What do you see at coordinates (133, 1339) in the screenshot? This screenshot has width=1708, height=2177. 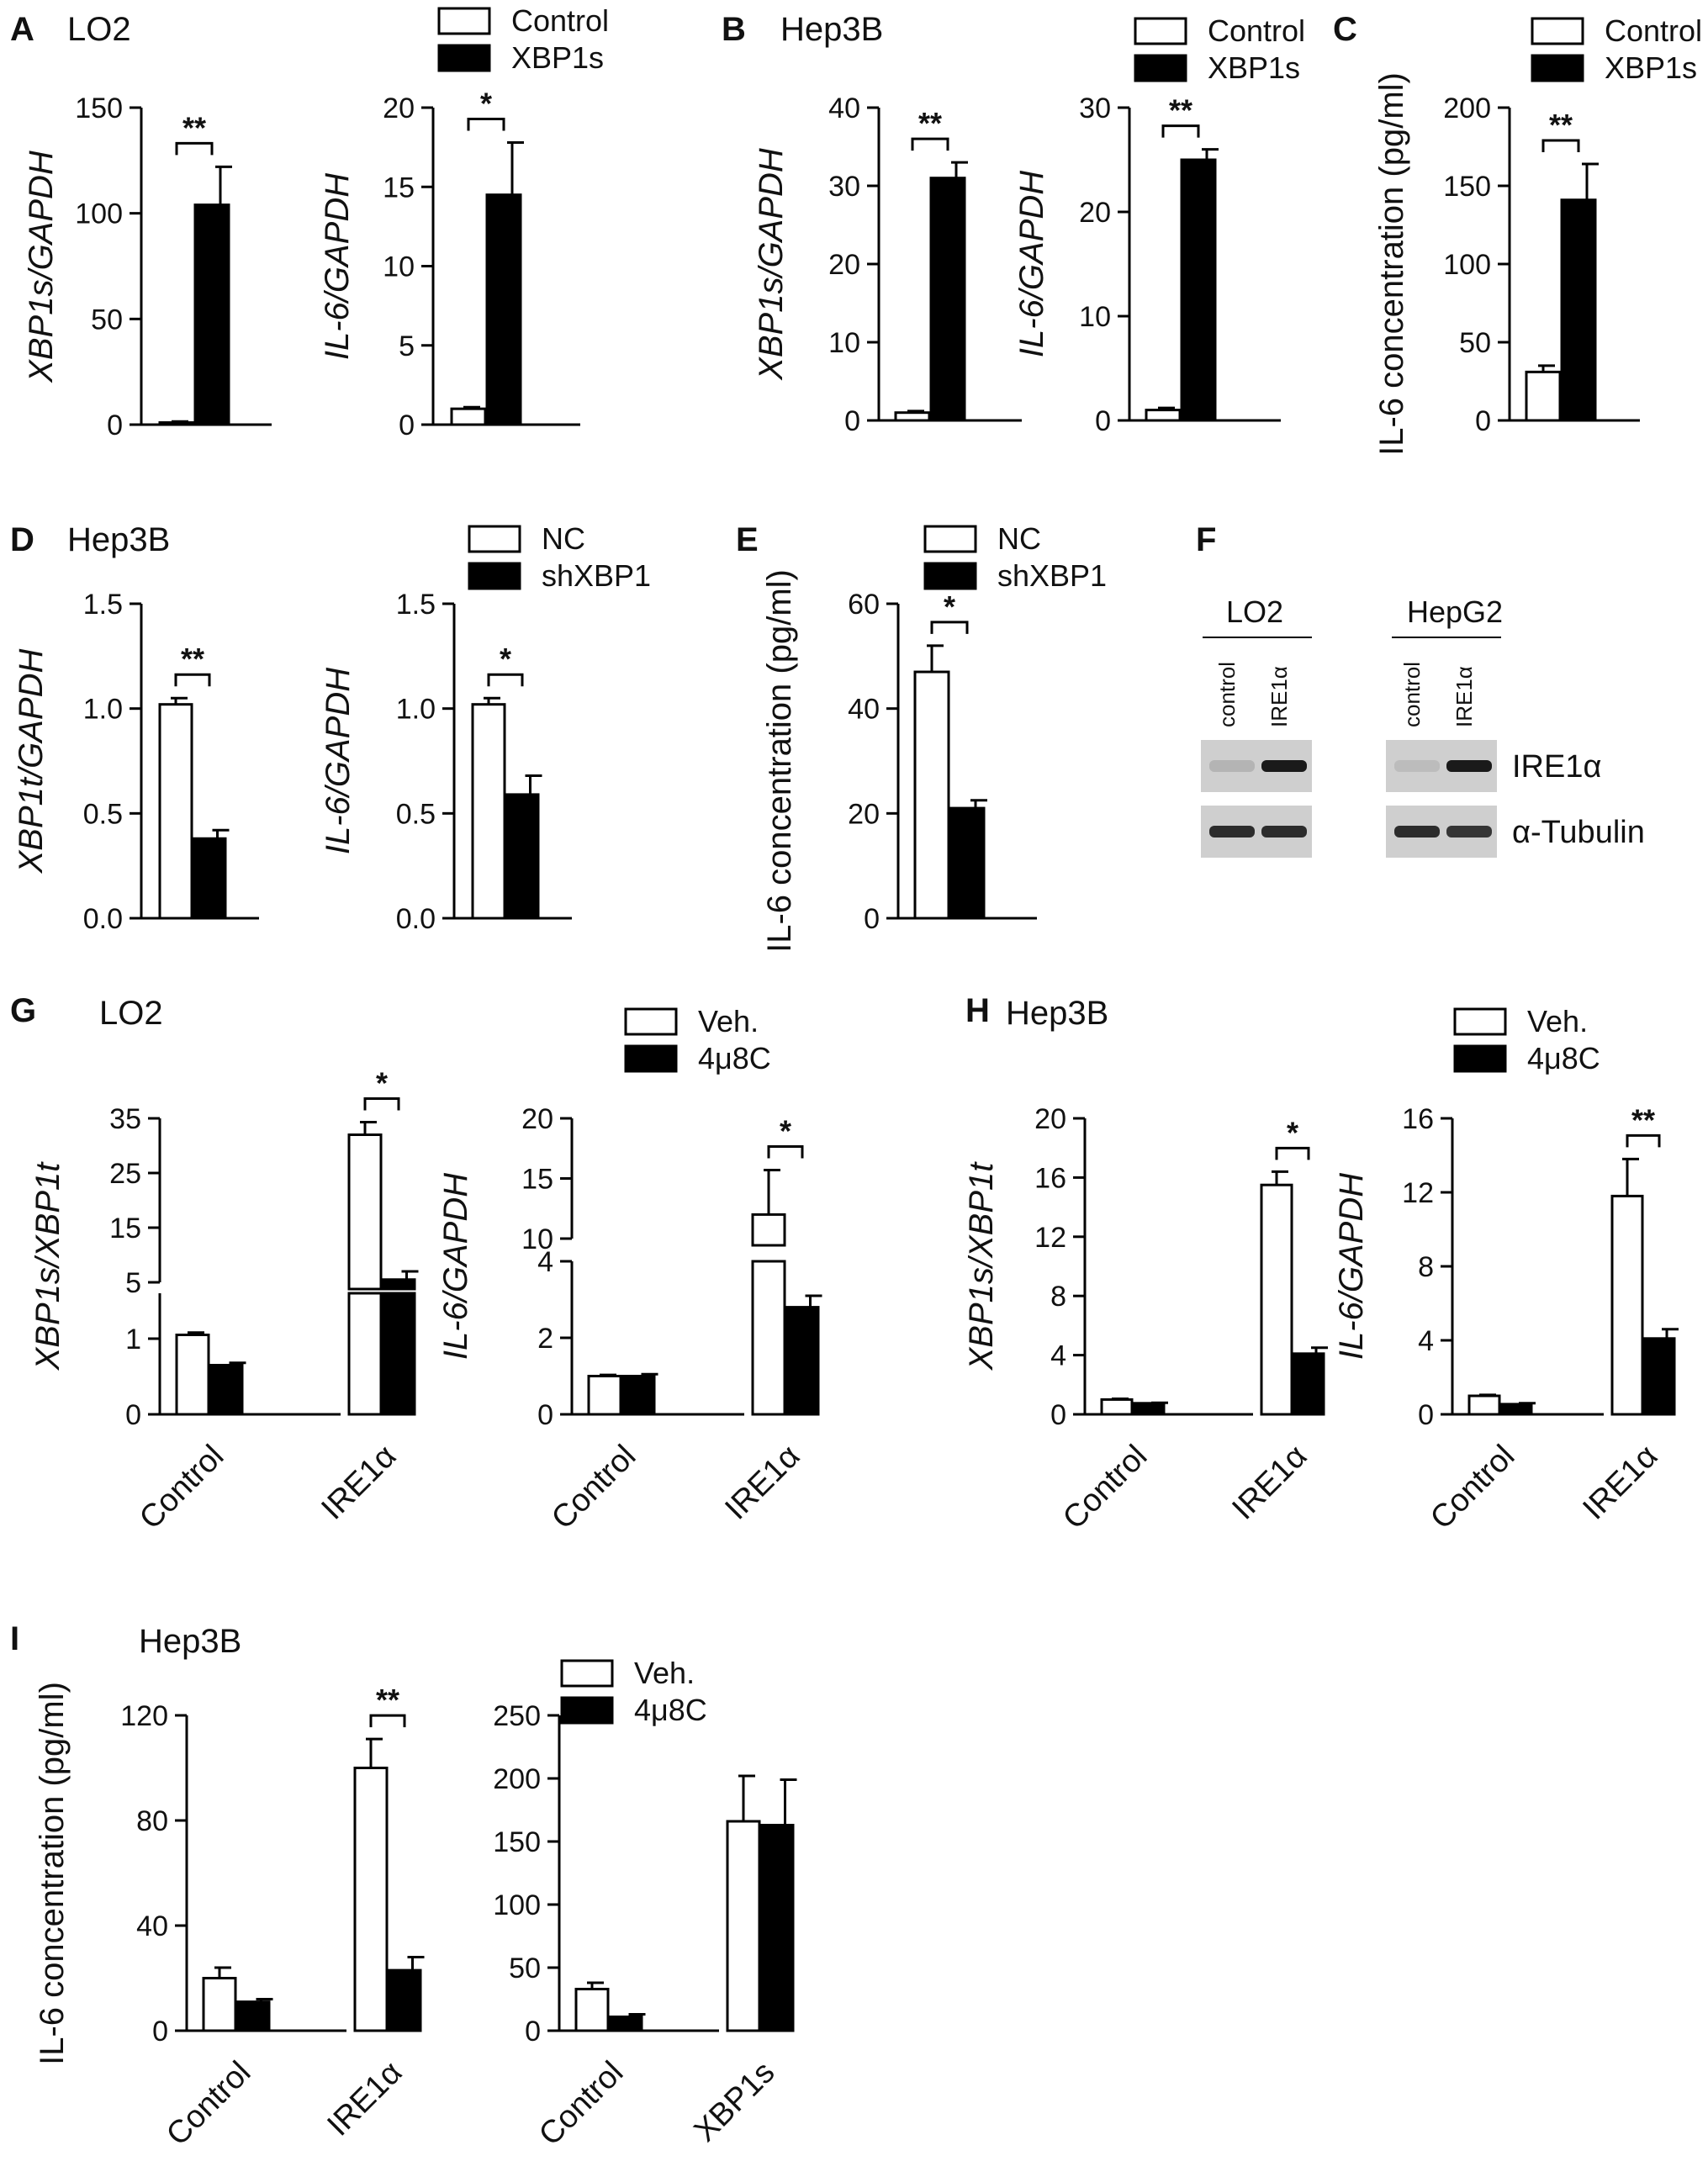 I see `y-tick-label-G1-1: 1` at bounding box center [133, 1339].